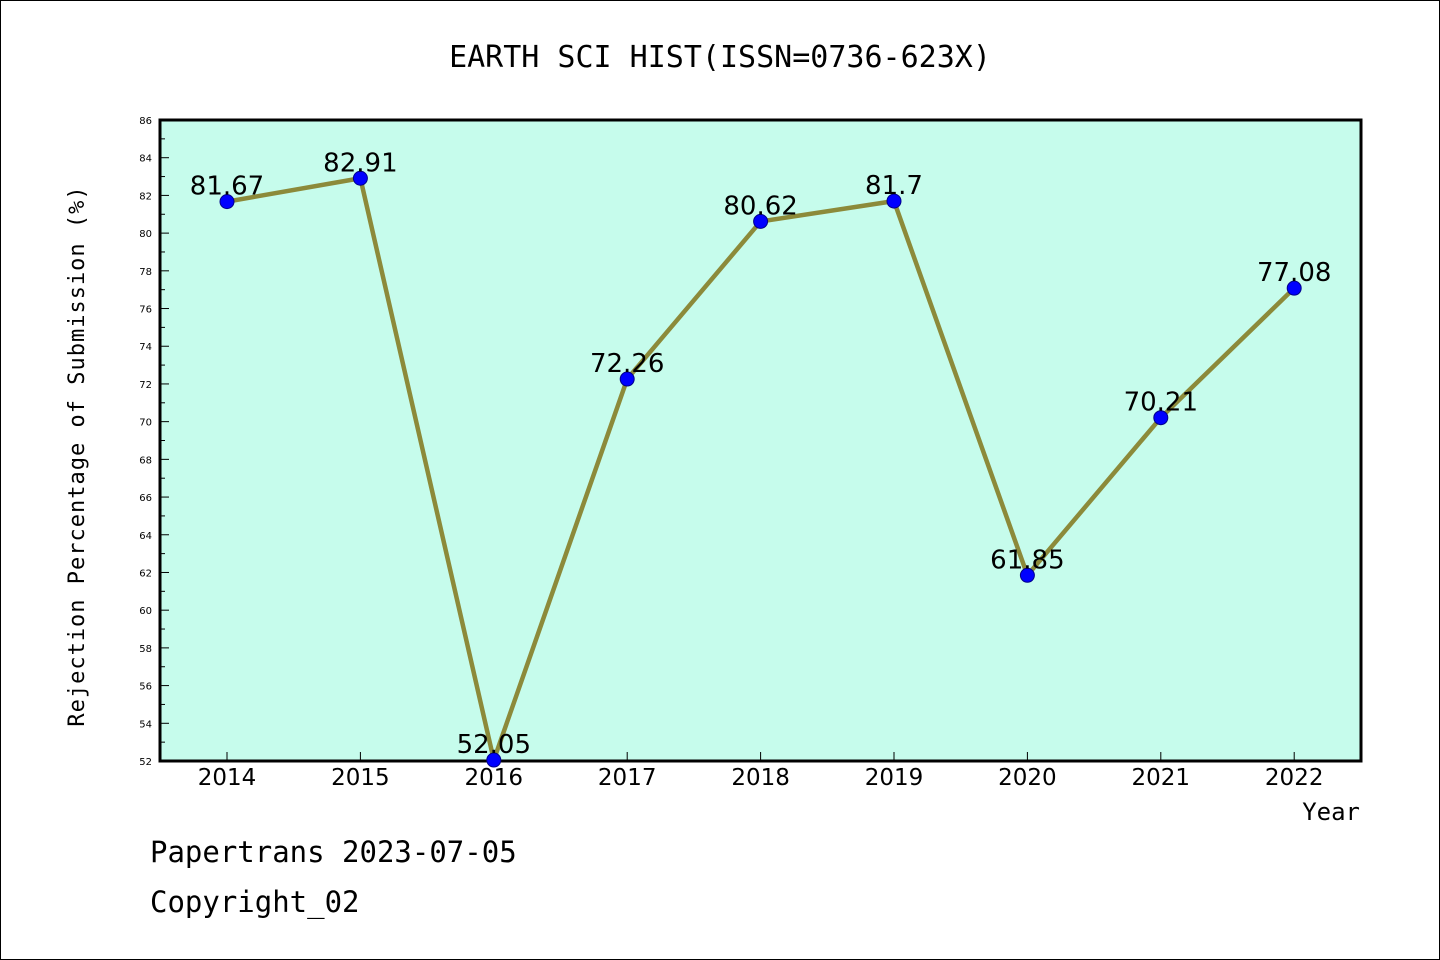 This screenshot has width=1440, height=960. Describe the element at coordinates (145, 573) in the screenshot. I see `y-tick-label: 62` at that location.